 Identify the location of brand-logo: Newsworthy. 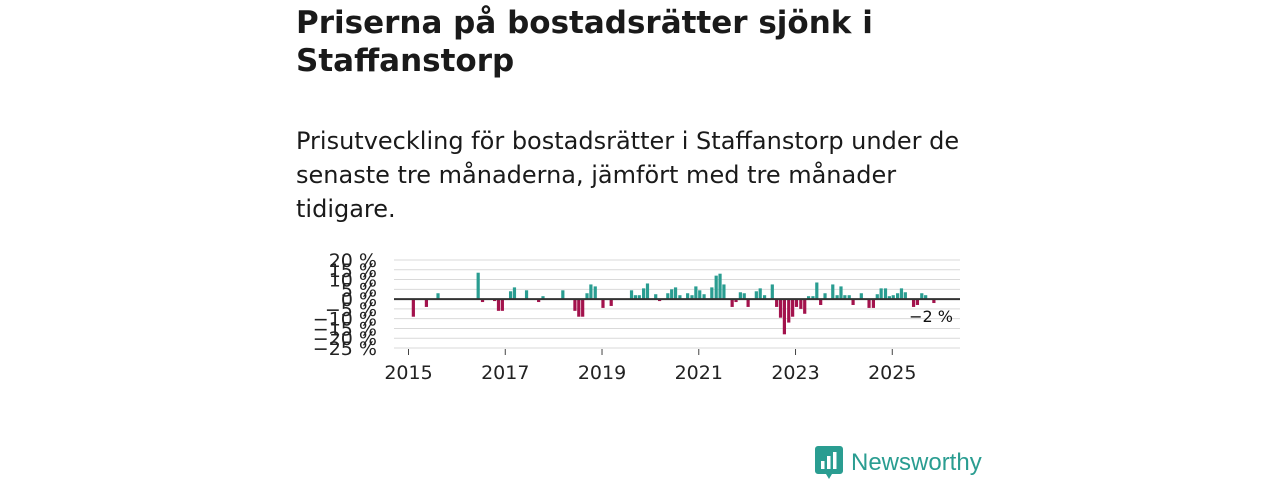
(898, 463).